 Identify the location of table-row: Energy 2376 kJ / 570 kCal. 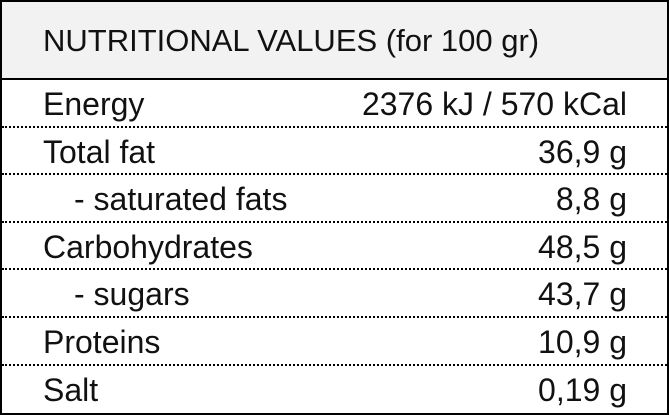
(334, 104).